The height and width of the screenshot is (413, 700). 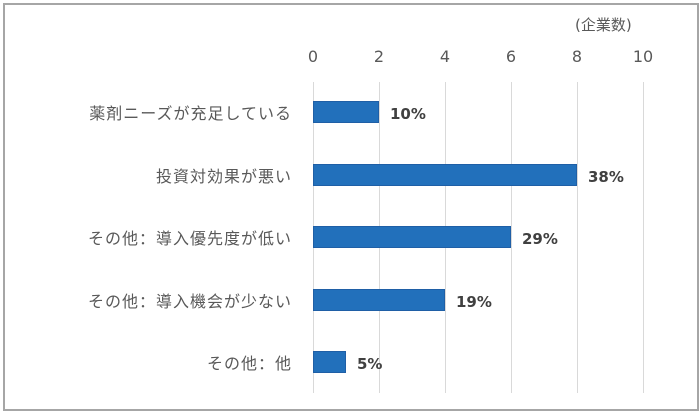 What do you see at coordinates (474, 301) in the screenshot?
I see `data-label: 19%` at bounding box center [474, 301].